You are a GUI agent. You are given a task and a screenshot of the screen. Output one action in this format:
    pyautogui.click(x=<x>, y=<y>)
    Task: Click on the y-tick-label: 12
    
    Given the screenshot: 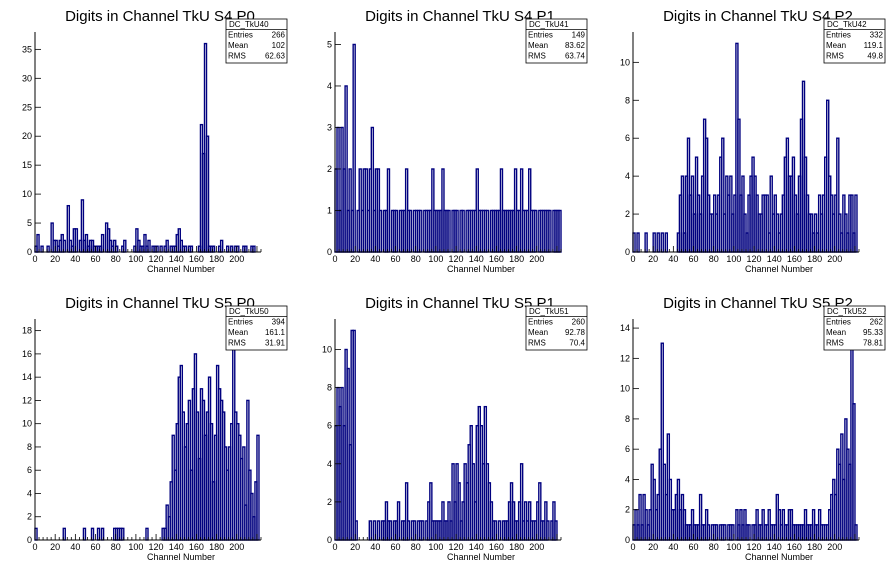 What is the action you would take?
    pyautogui.click(x=625, y=358)
    